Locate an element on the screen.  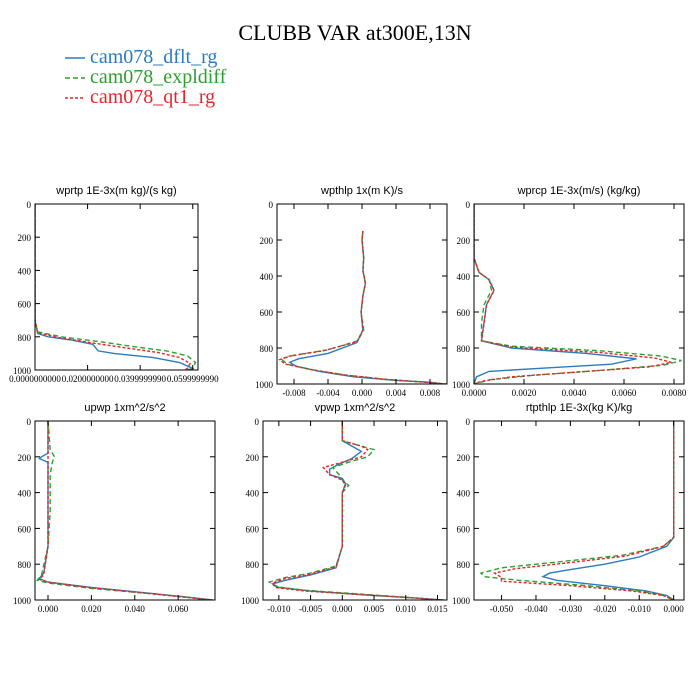
panel-title: vpwp 1xm^2/s^2 is located at coordinates (355, 408).